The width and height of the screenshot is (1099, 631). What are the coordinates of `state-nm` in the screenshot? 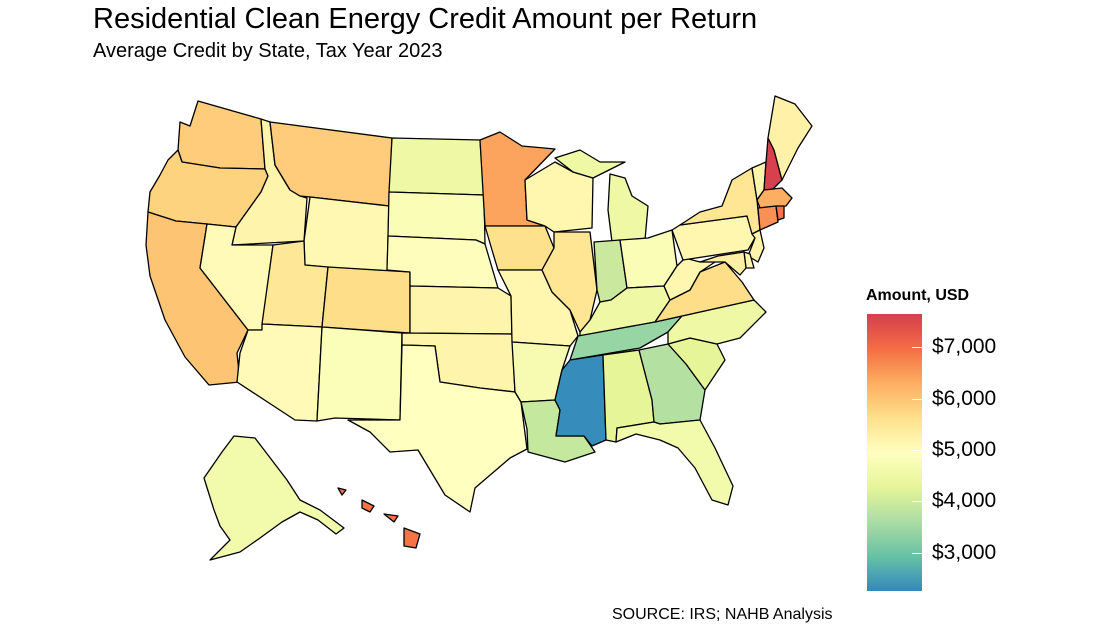 It's located at (359, 374).